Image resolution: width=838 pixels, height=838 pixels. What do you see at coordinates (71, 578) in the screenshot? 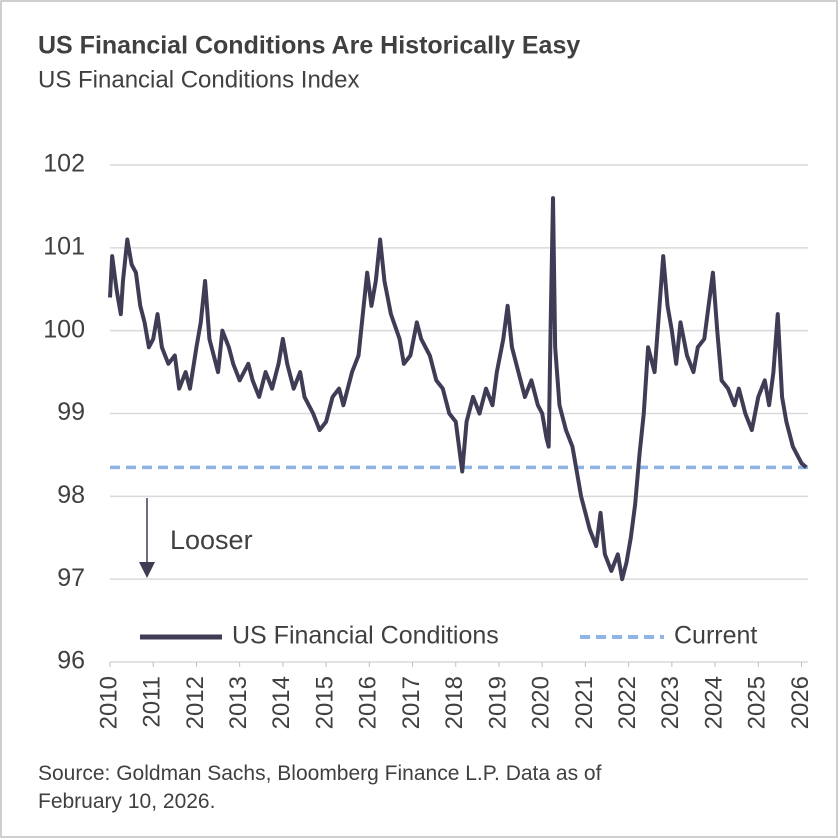
I see `y-tick-label: 97` at bounding box center [71, 578].